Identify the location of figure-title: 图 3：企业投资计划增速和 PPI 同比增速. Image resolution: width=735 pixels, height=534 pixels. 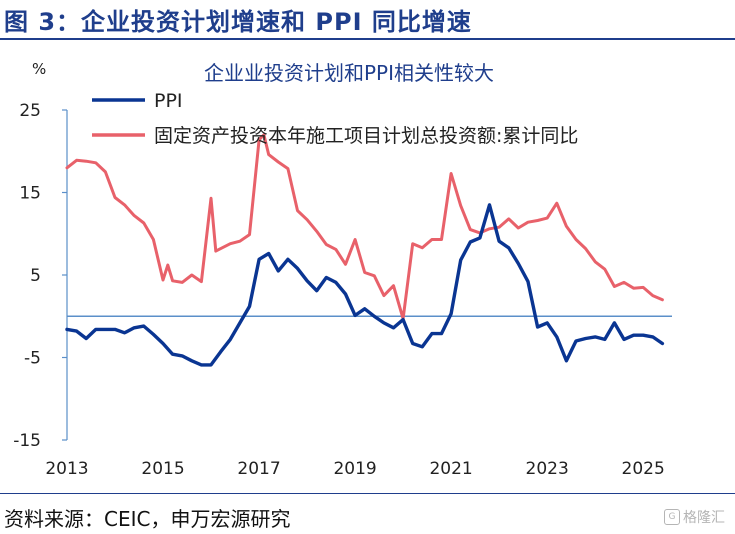
(238, 22).